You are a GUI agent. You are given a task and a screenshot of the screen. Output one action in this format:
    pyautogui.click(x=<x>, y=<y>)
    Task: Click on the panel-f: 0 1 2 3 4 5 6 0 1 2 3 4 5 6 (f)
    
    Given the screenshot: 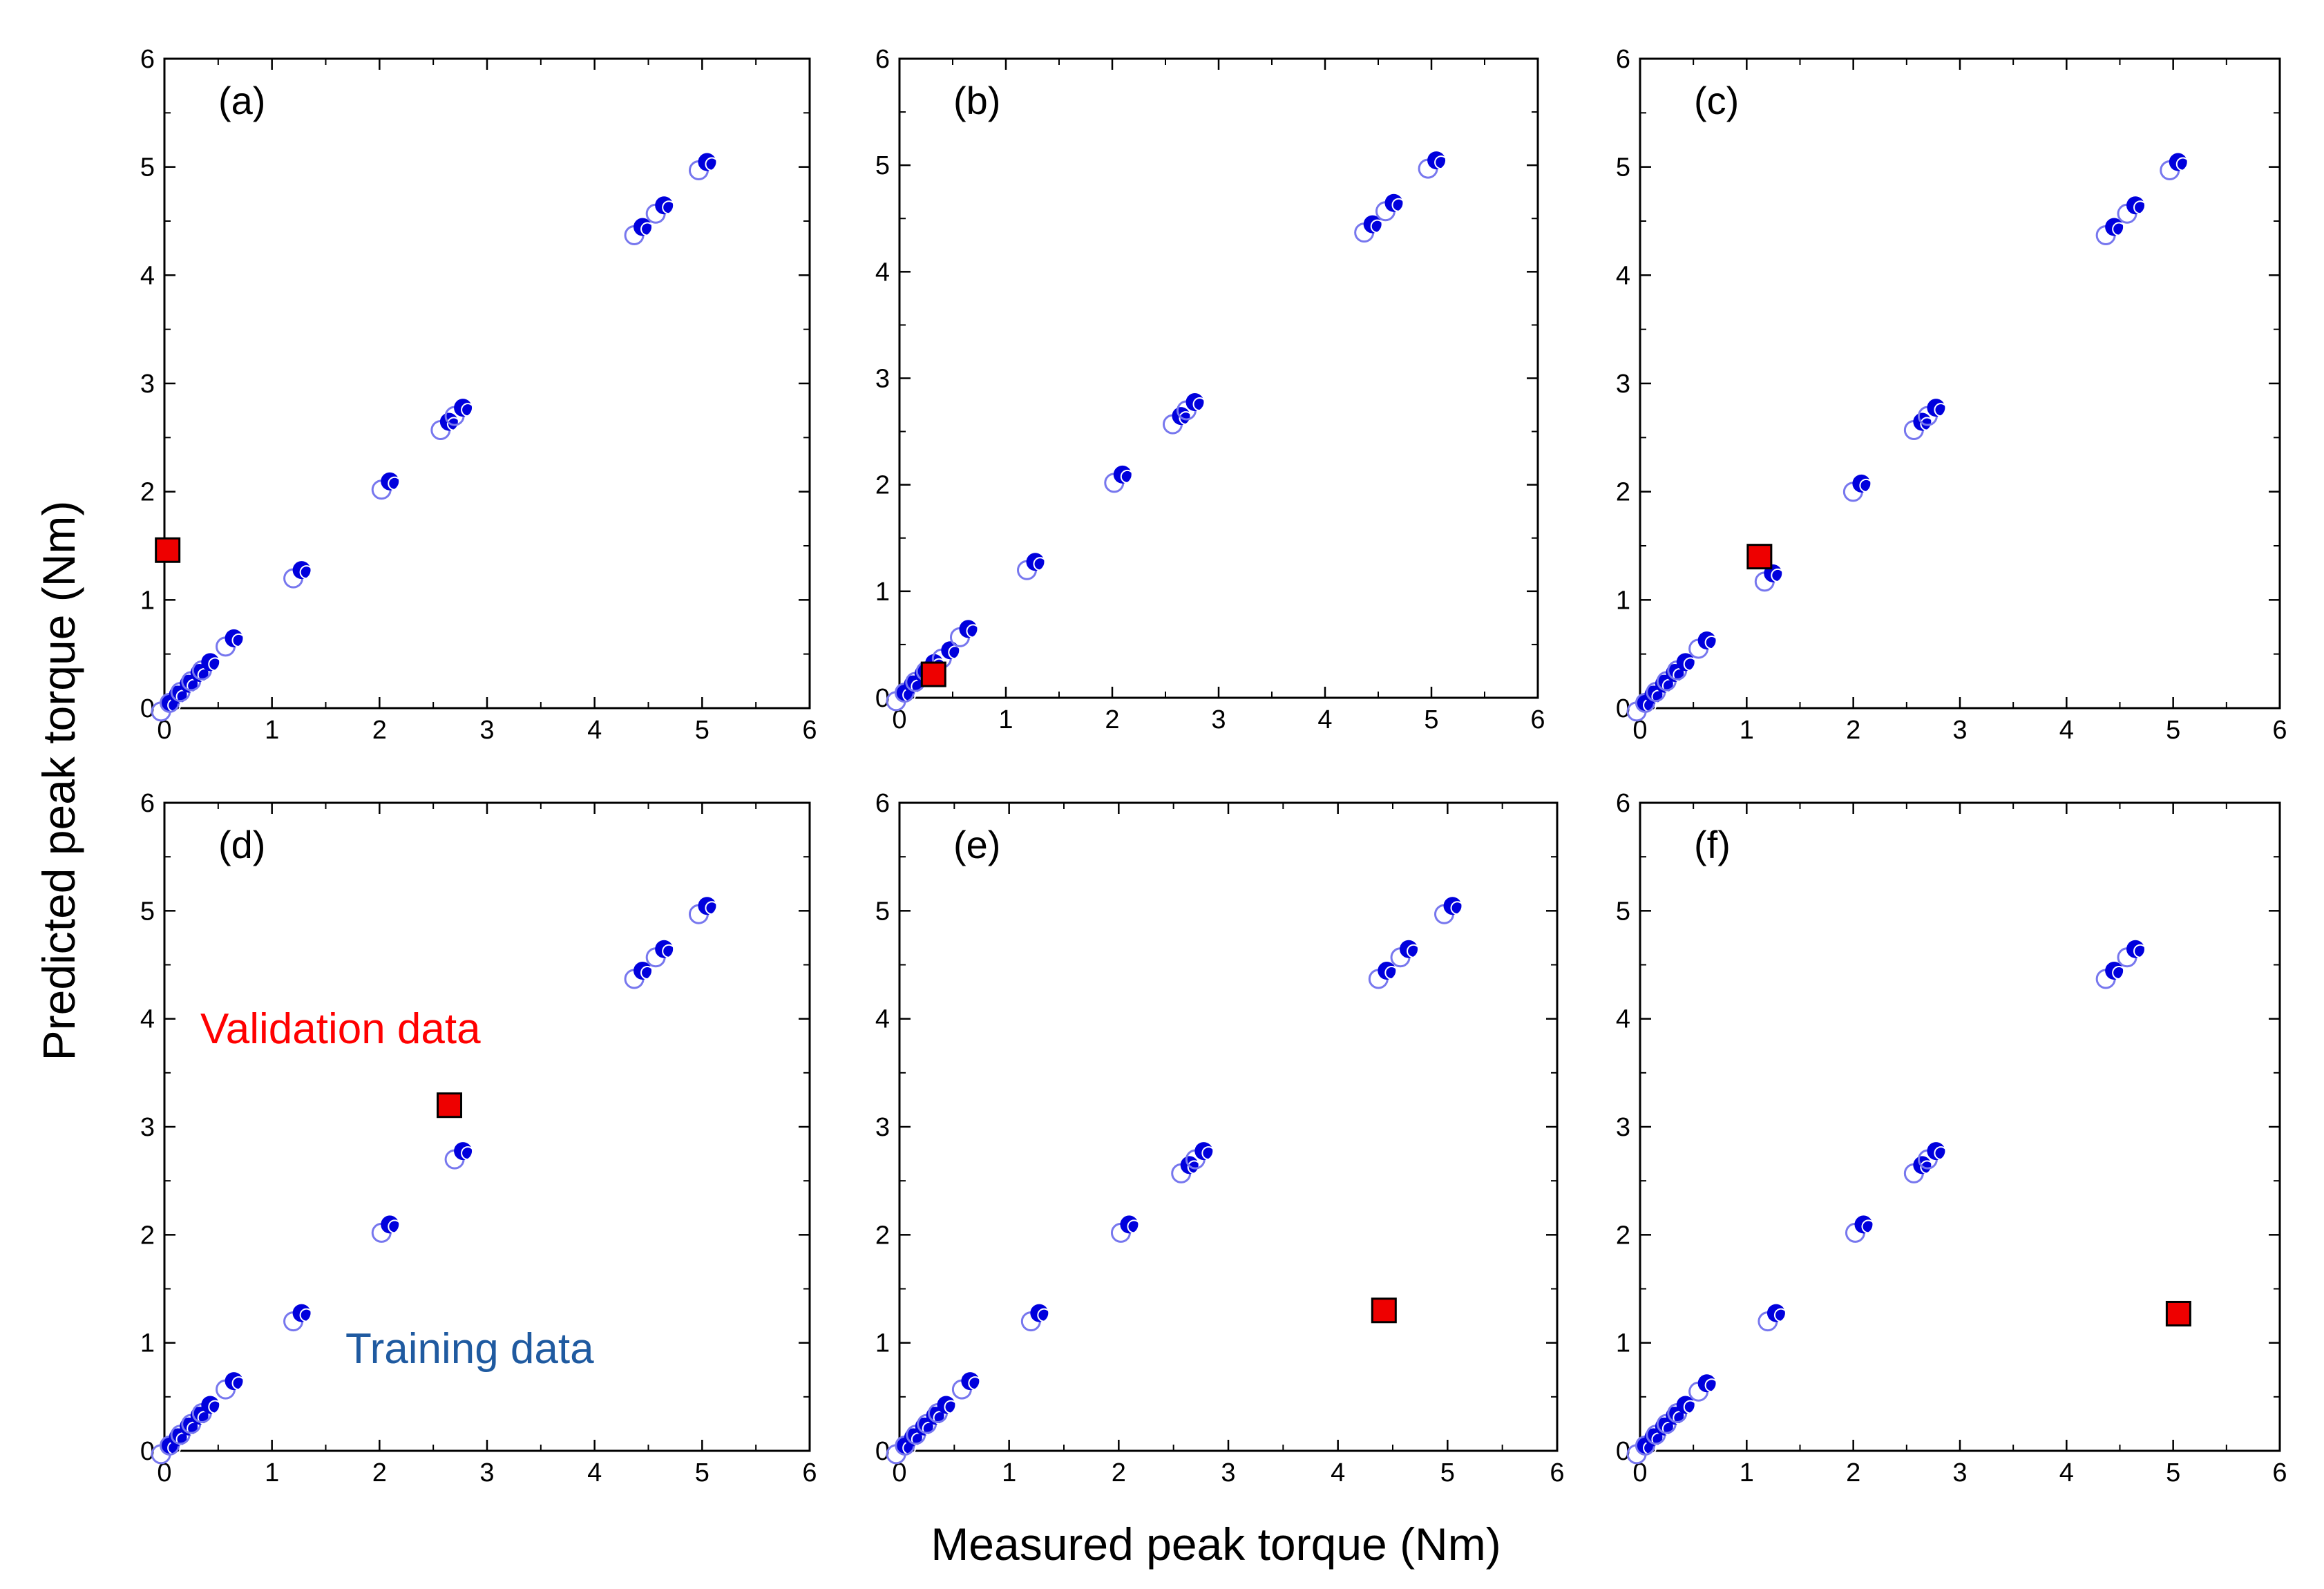 What is the action you would take?
    pyautogui.click(x=1952, y=1138)
    